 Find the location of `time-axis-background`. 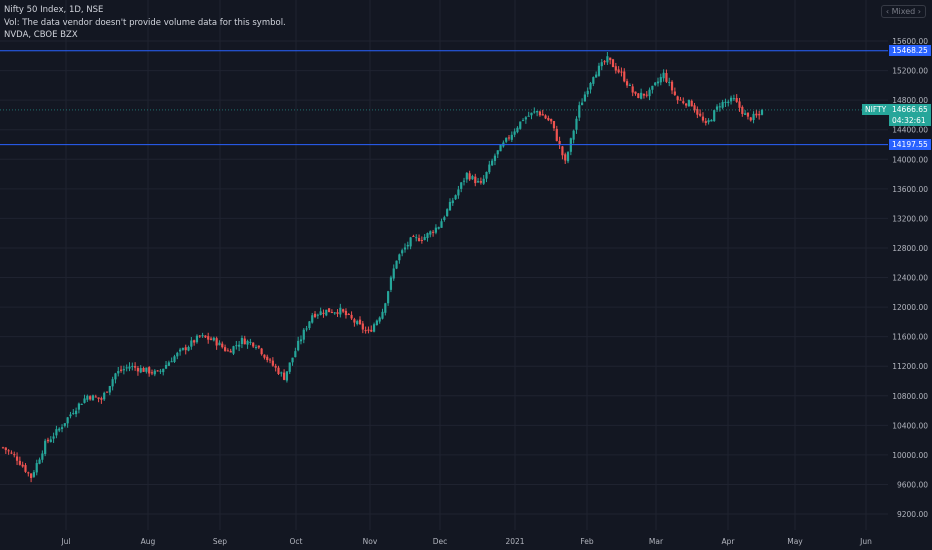

time-axis-background is located at coordinates (444, 540).